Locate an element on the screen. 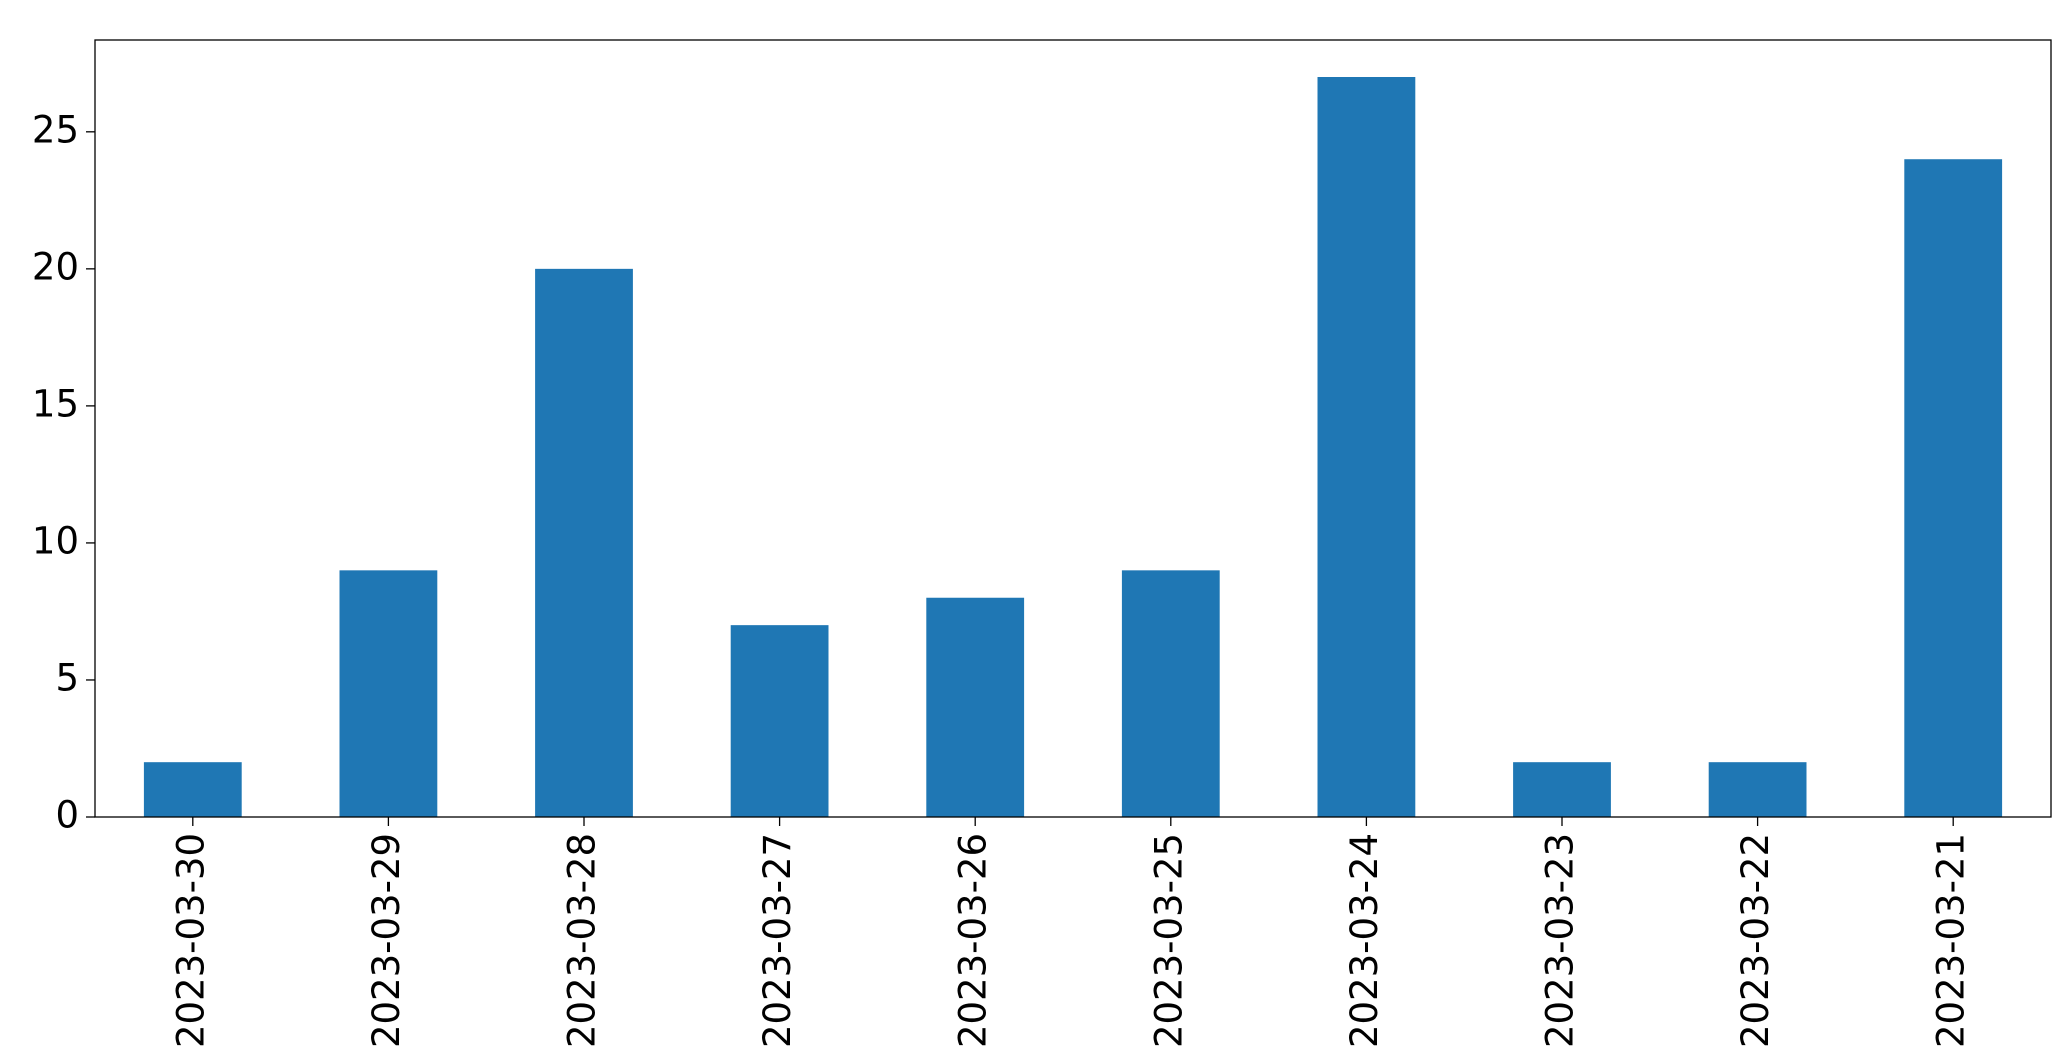  y-tick-label: 5 is located at coordinates (67, 677).